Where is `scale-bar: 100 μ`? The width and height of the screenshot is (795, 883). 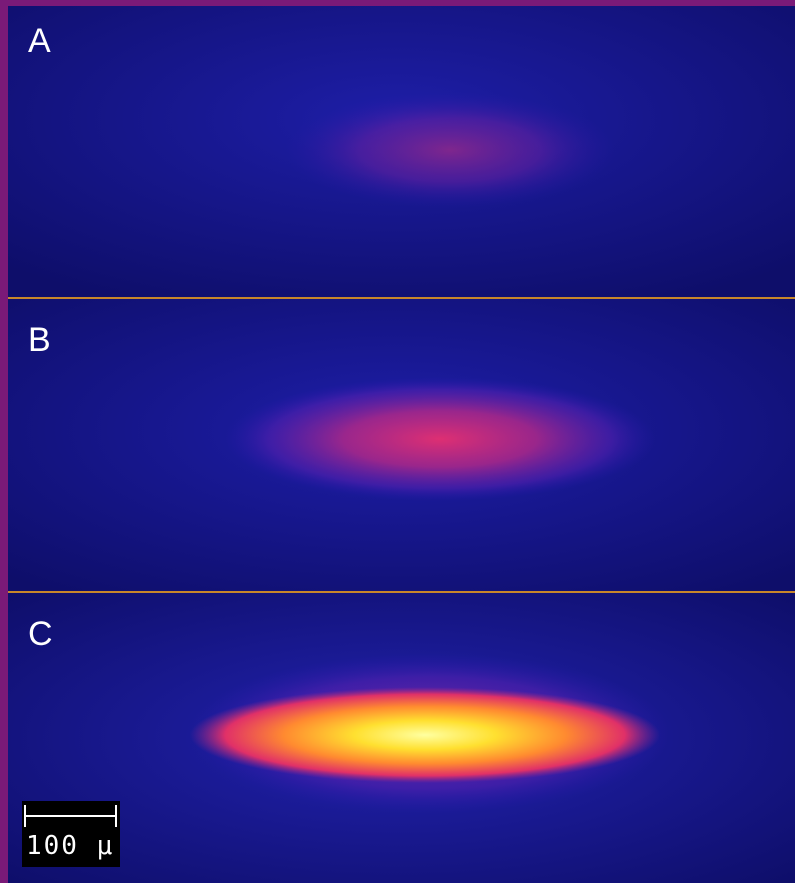 scale-bar: 100 μ is located at coordinates (71, 834).